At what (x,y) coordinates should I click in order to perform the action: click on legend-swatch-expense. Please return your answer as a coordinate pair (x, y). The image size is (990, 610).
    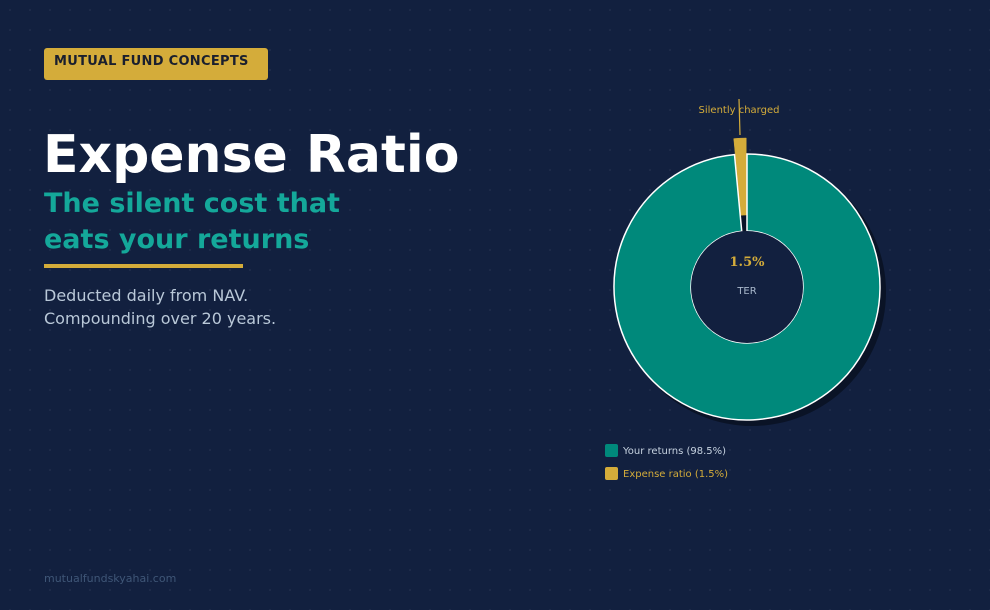
    Looking at the image, I should click on (611, 473).